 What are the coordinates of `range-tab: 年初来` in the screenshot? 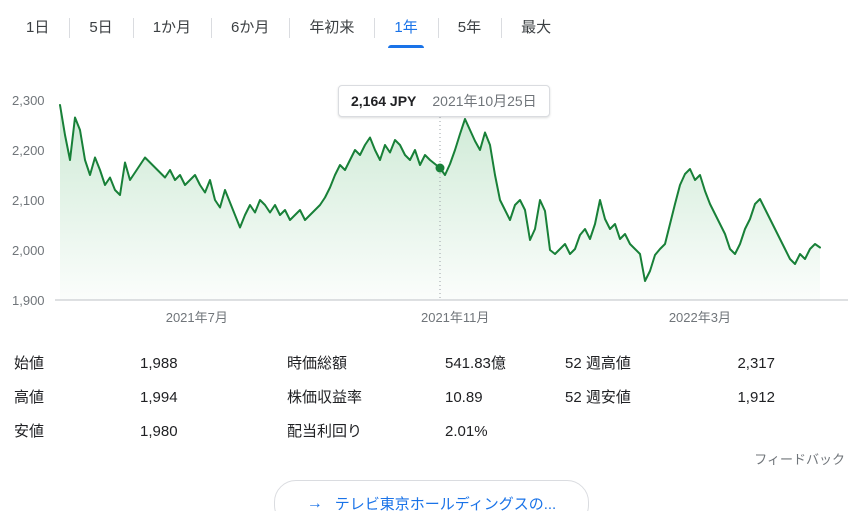 It's located at (331, 29).